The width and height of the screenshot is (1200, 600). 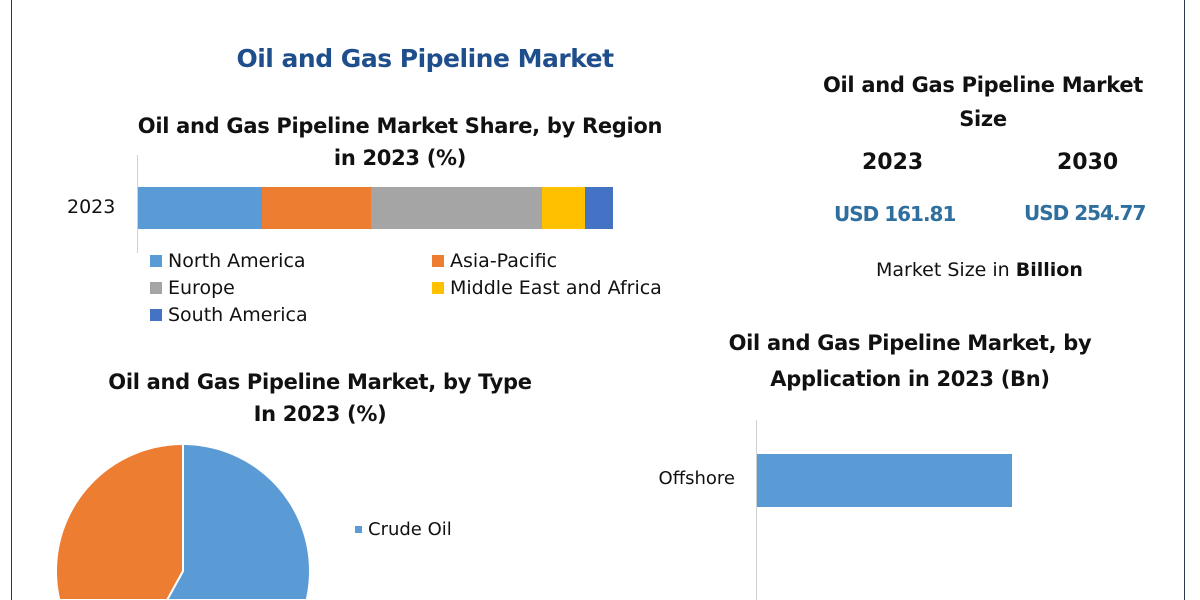 I want to click on legend-label: Europe, so click(x=201, y=288).